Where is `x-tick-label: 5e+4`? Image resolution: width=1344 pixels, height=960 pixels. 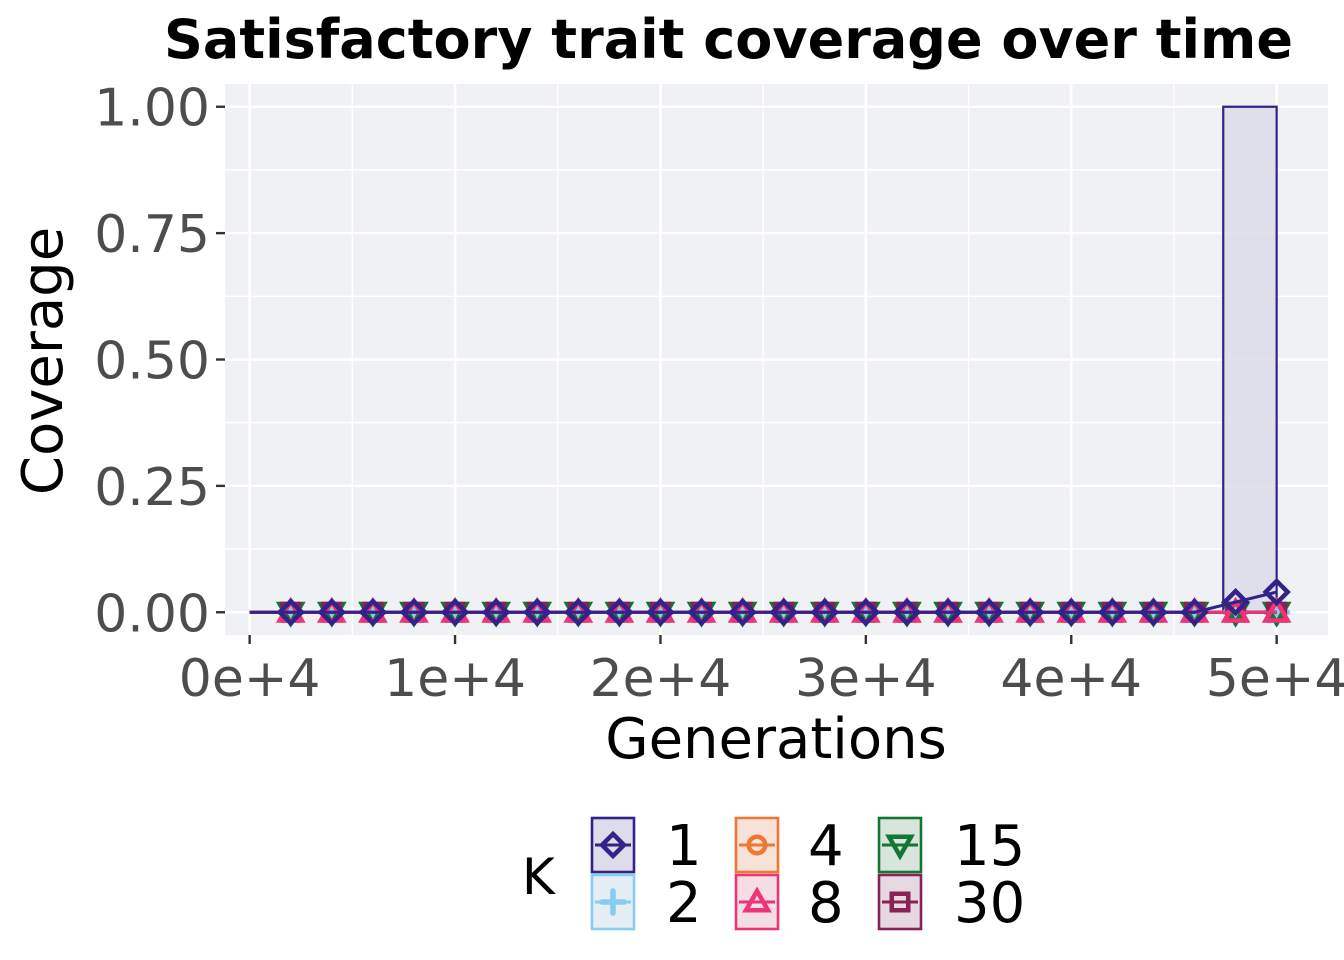
x-tick-label: 5e+4 is located at coordinates (1275, 679).